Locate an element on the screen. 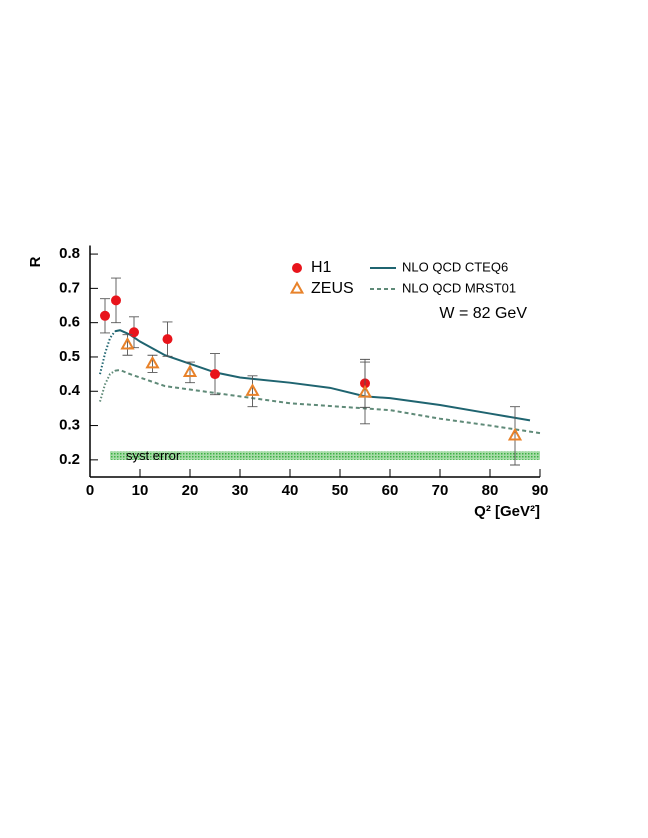 The image size is (648, 838). x-tick-label: 50 is located at coordinates (340, 490).